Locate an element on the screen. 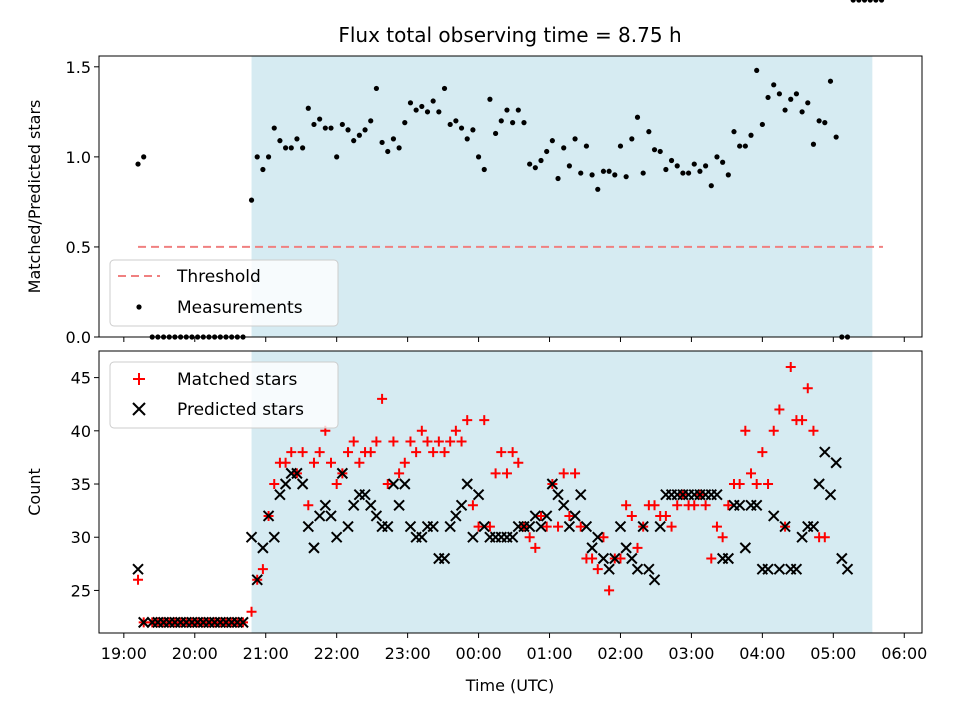  bottom-legend-box is located at coordinates (224, 395).